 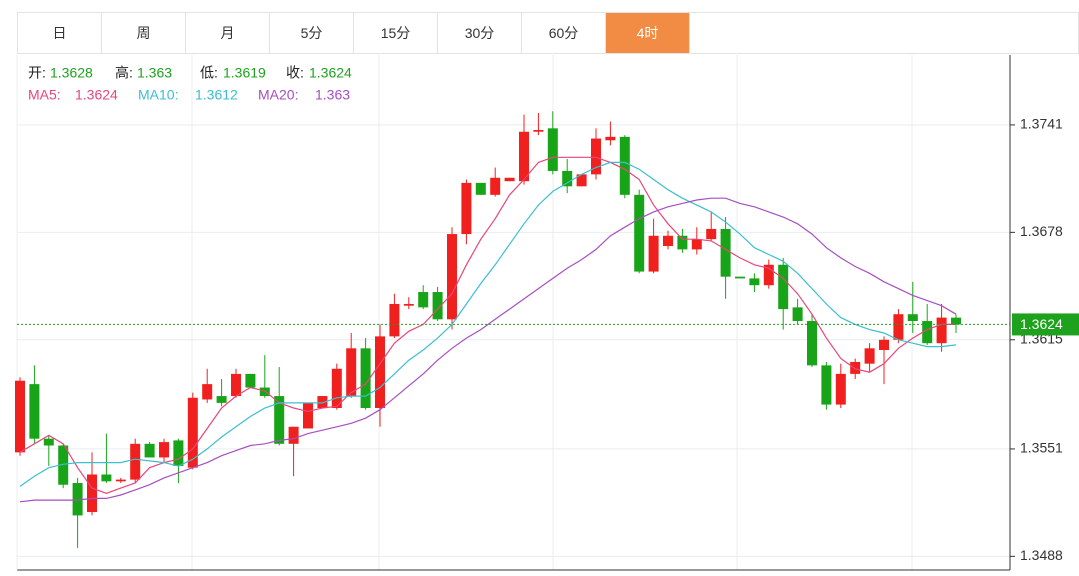 I want to click on current-price-label: 1.3624, so click(x=1041, y=324).